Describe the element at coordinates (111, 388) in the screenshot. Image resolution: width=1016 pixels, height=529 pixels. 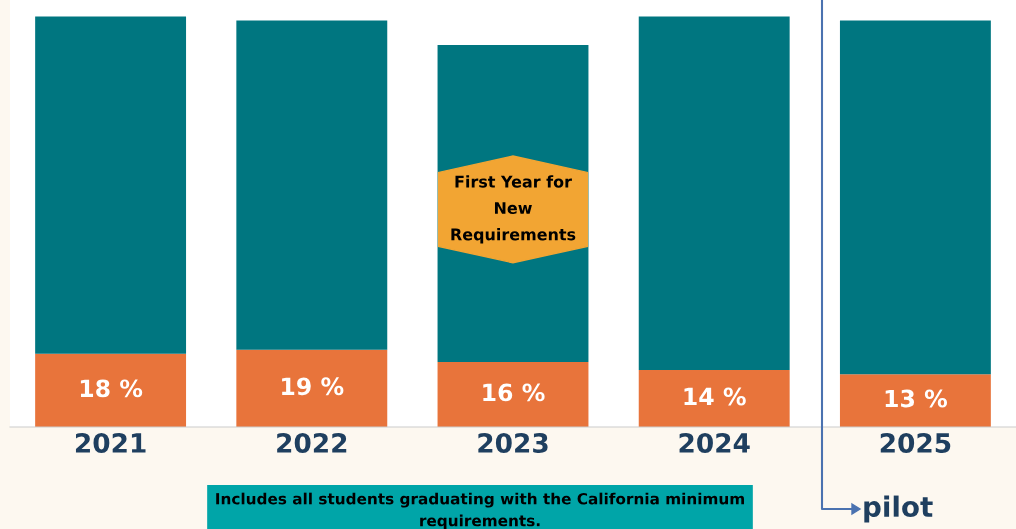
I see `data-label: 18 %` at that location.